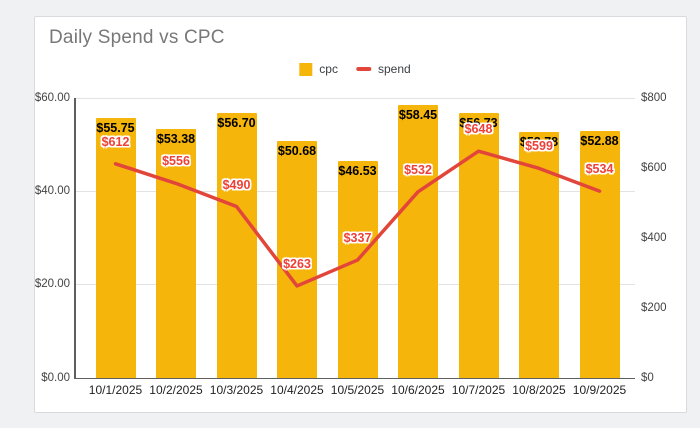 The height and width of the screenshot is (428, 700). I want to click on cpc-value-label: $53.38, so click(176, 138).